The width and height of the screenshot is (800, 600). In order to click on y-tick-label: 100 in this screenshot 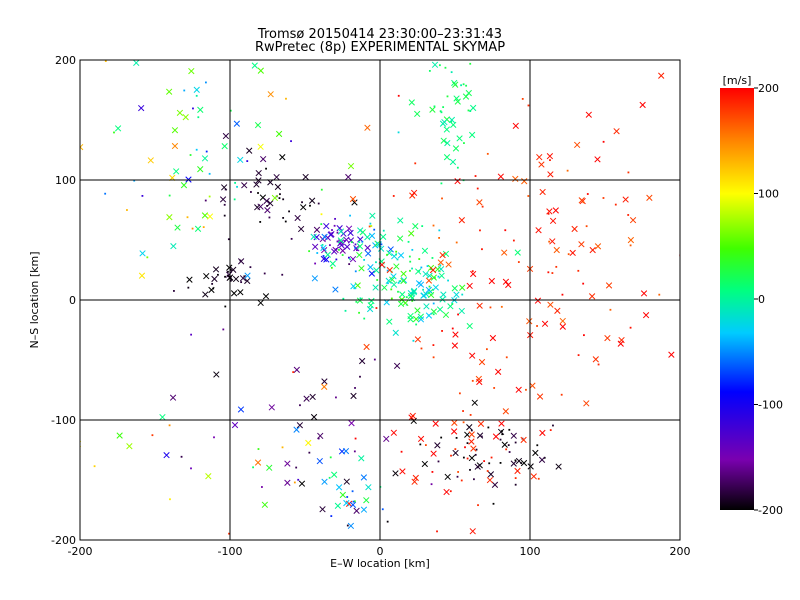, I will do `click(65, 180)`.